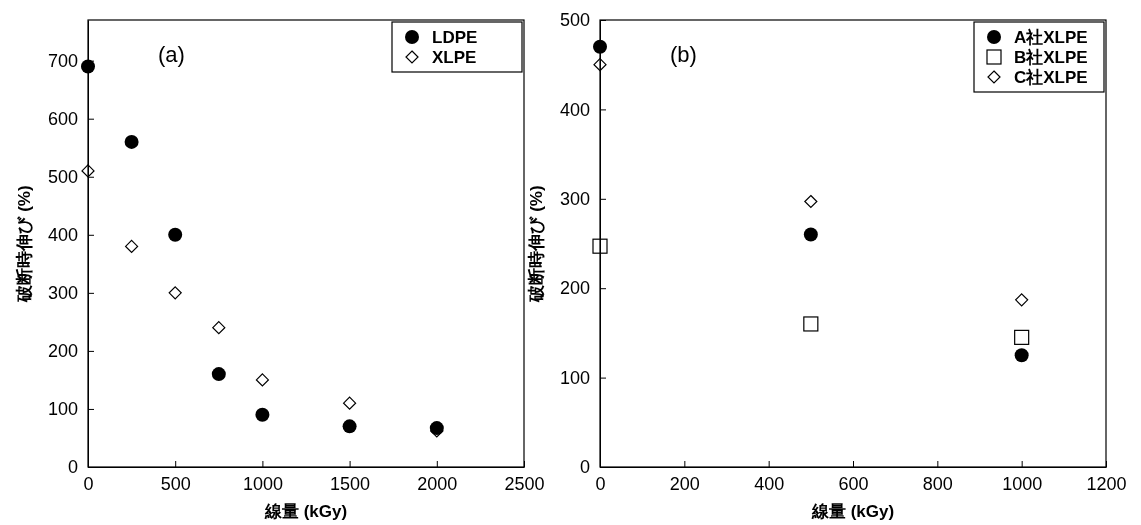  I want to click on y-tick-label: 600, so click(62, 118).